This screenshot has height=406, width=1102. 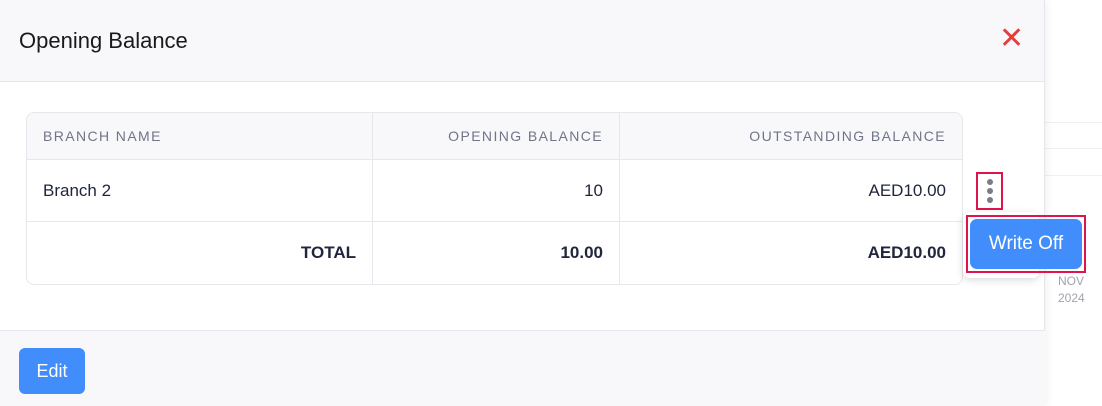 I want to click on outstanding-balance: AED10.00, so click(x=907, y=190).